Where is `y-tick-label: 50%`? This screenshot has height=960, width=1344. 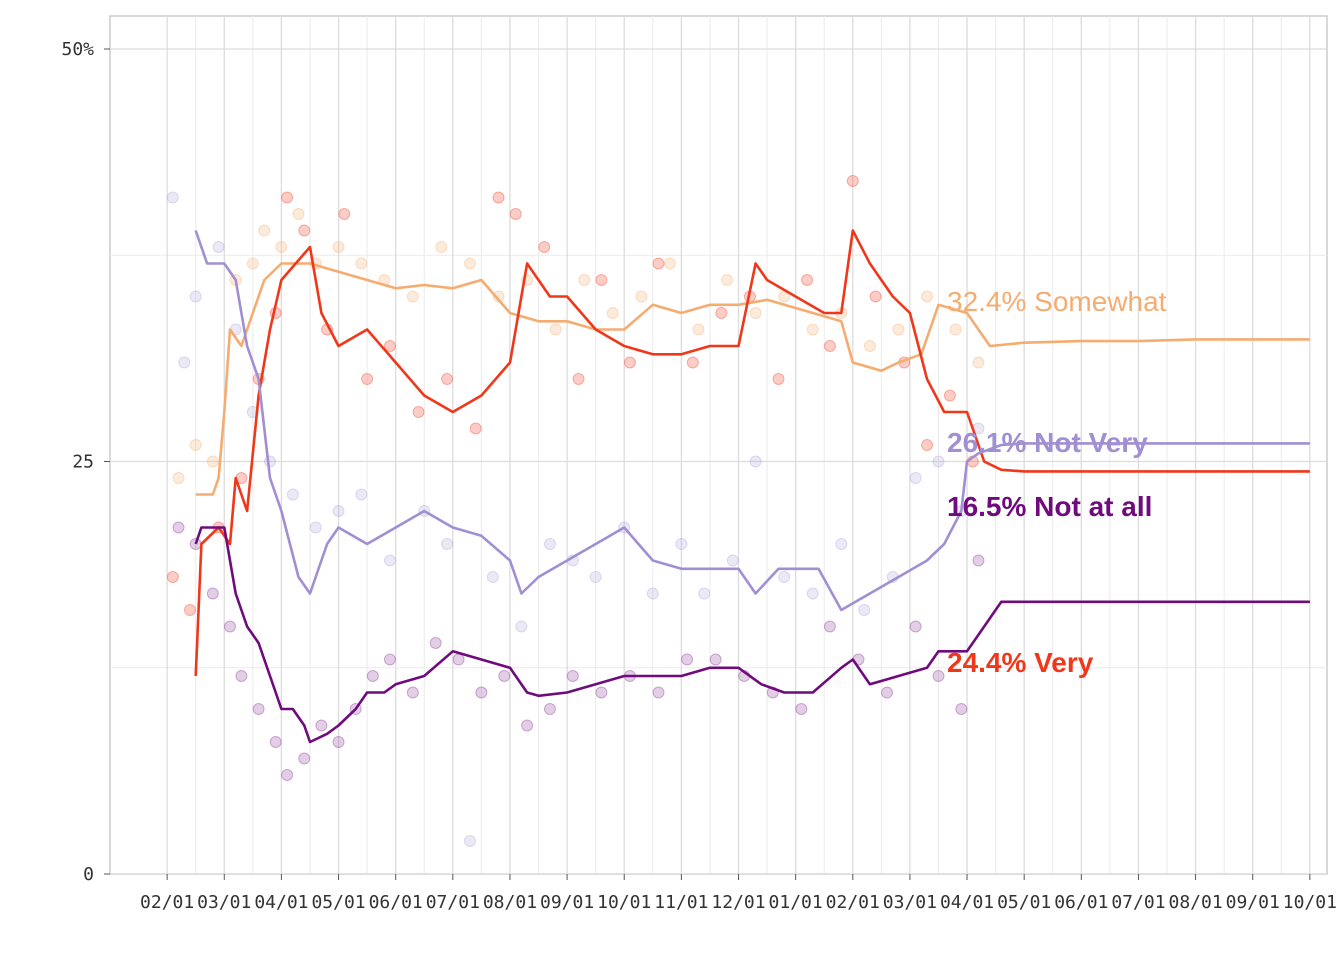
y-tick-label: 50% is located at coordinates (77, 49).